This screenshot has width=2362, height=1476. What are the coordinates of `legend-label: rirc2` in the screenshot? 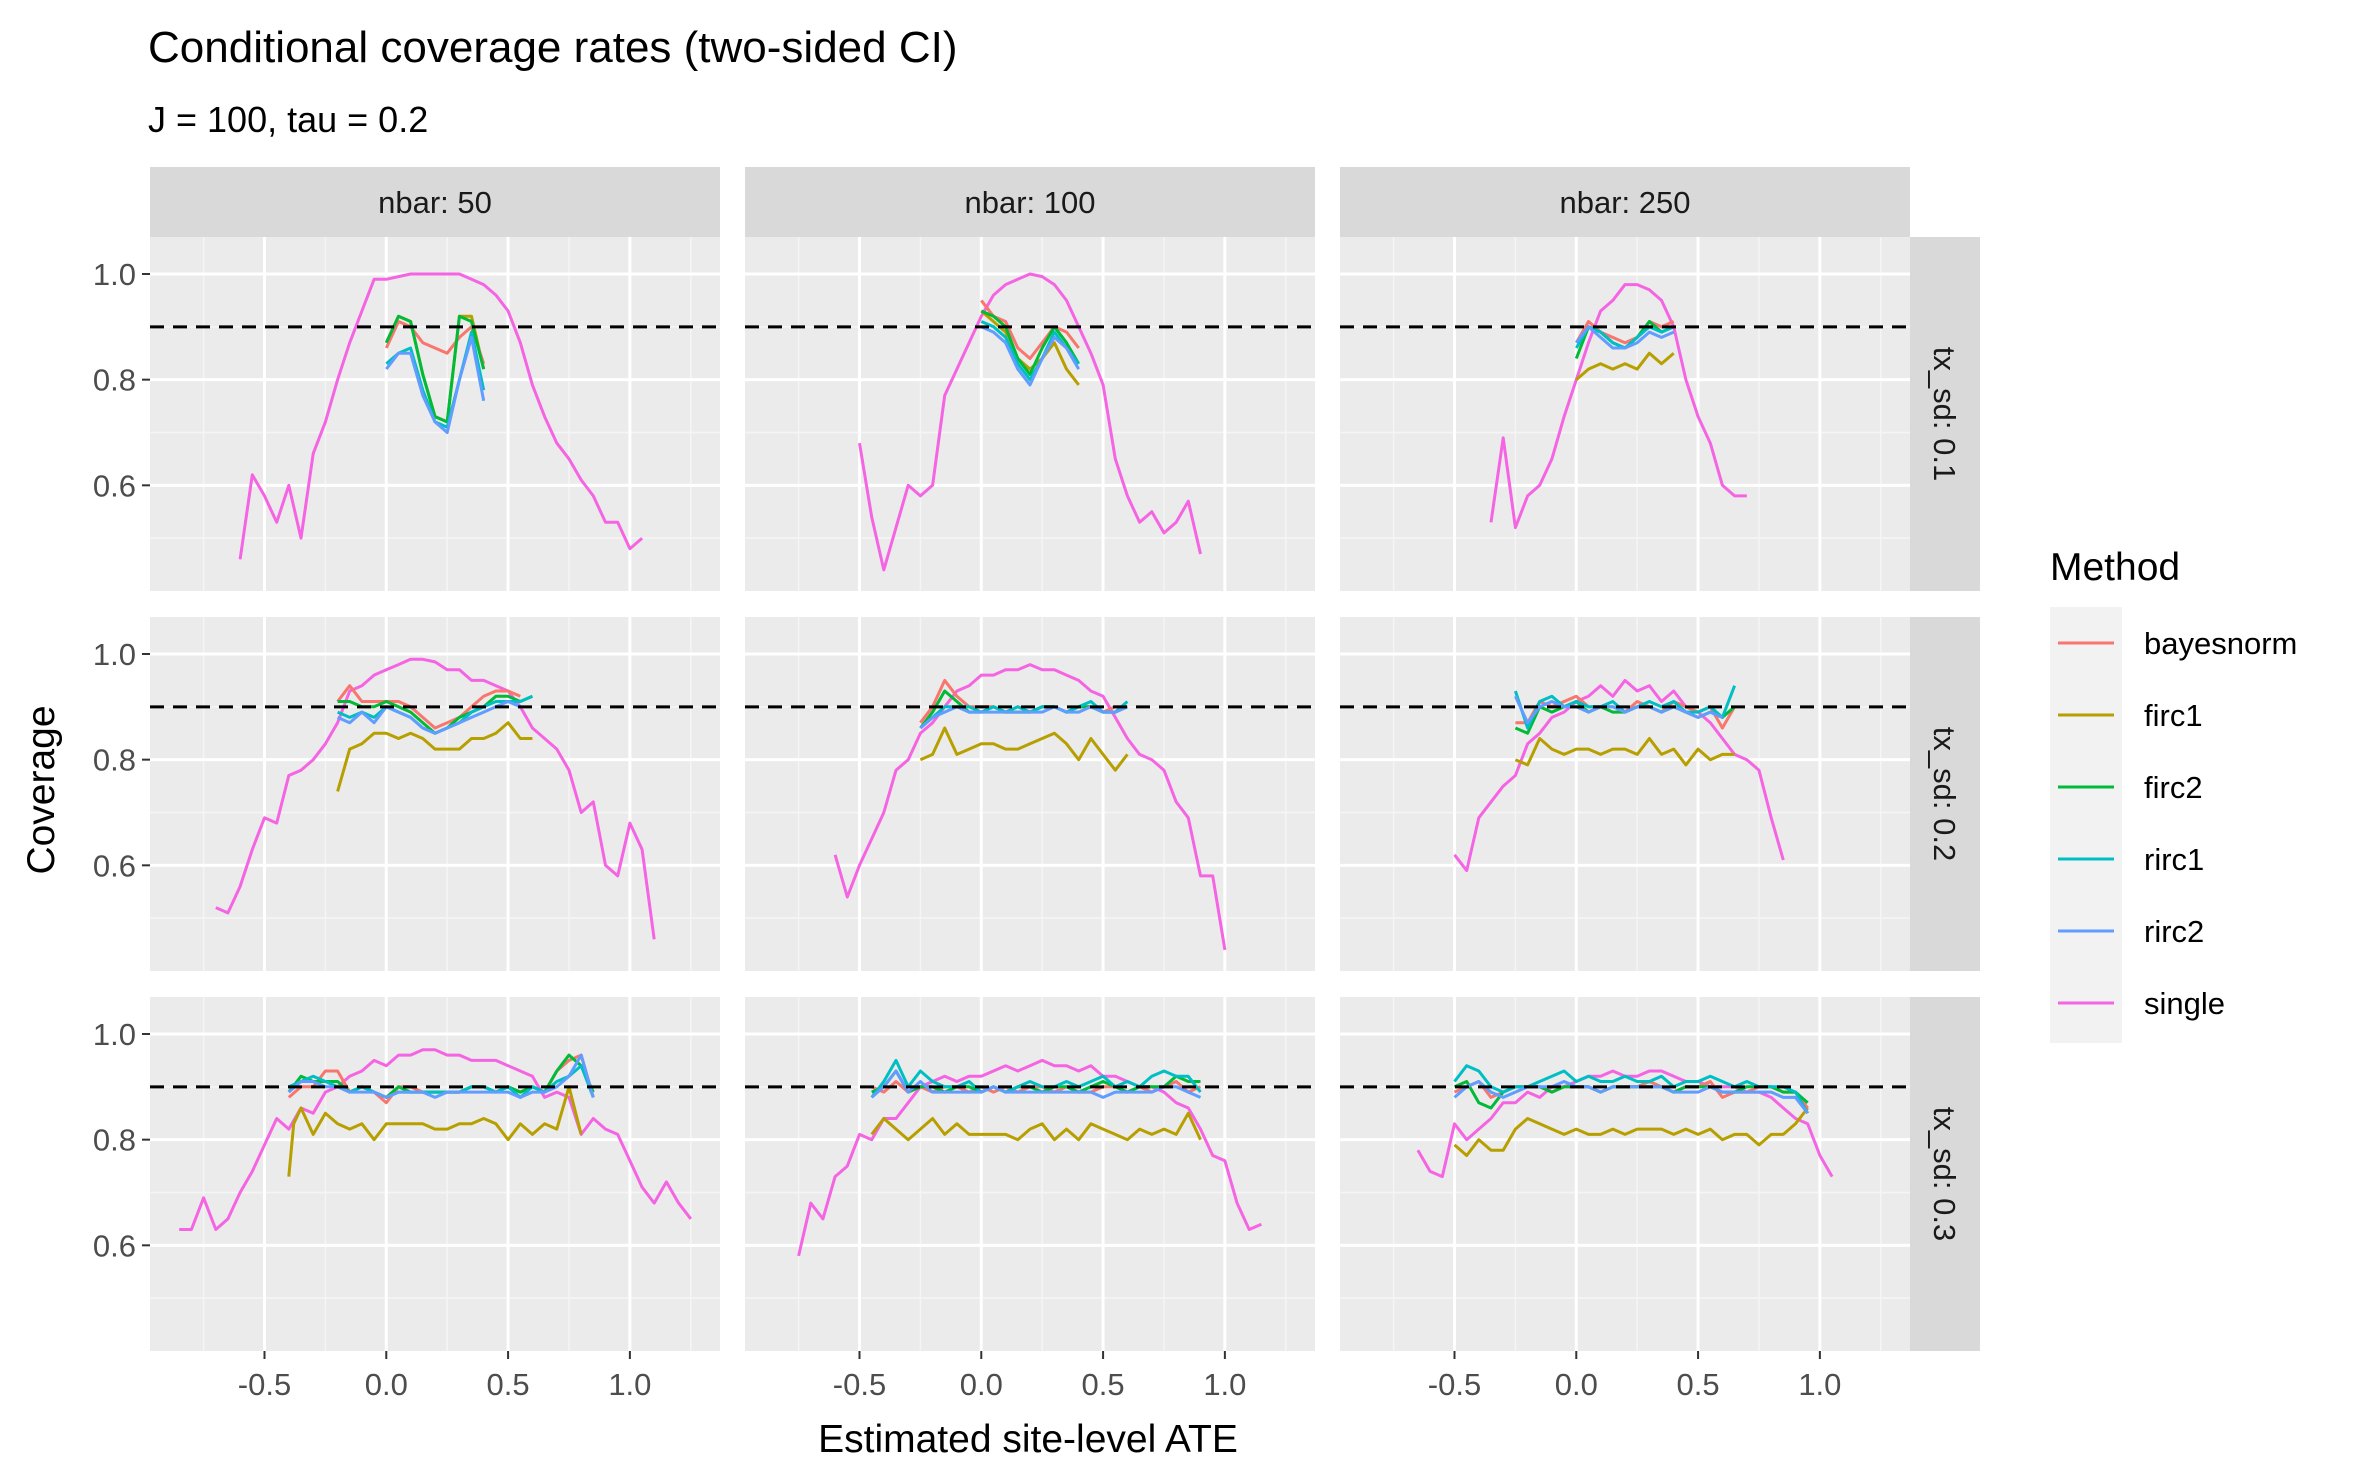 It's located at (2174, 931).